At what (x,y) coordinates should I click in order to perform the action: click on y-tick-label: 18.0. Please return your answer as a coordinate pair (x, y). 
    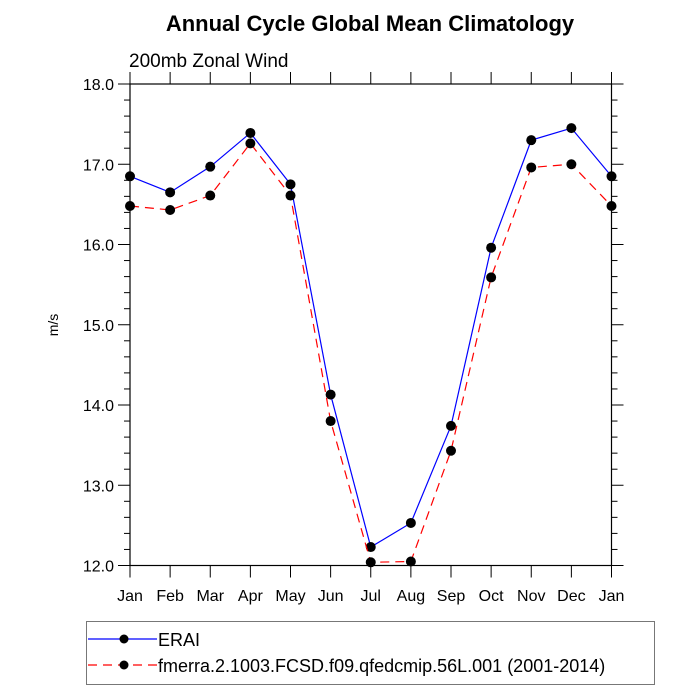
    Looking at the image, I should click on (98, 85).